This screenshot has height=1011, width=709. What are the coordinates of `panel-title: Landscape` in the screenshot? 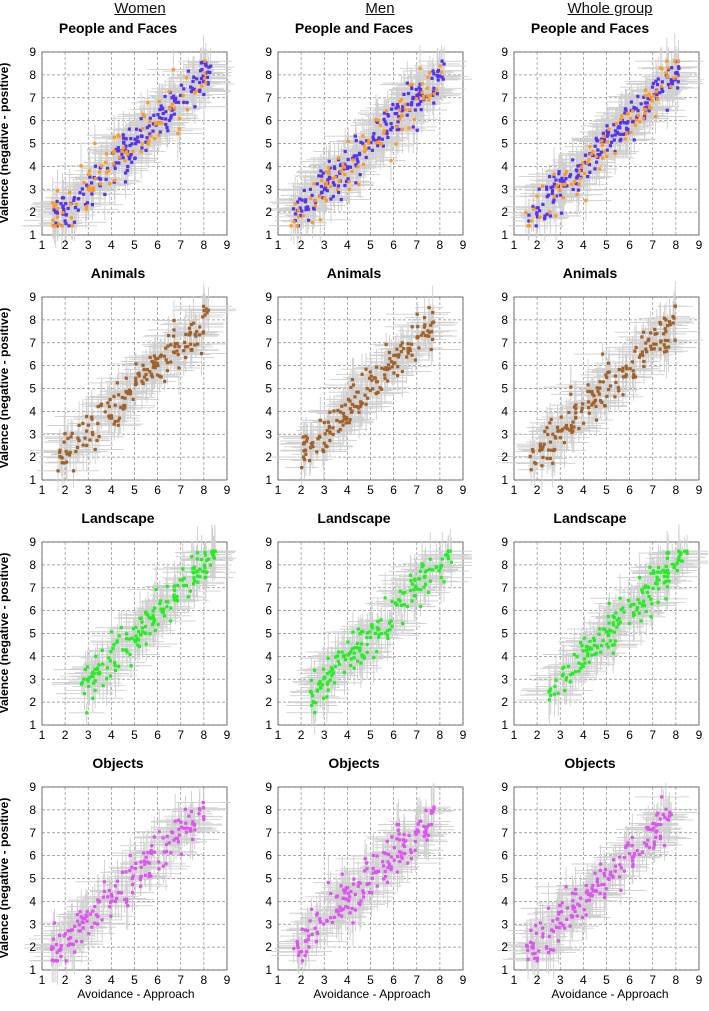 It's located at (354, 518).